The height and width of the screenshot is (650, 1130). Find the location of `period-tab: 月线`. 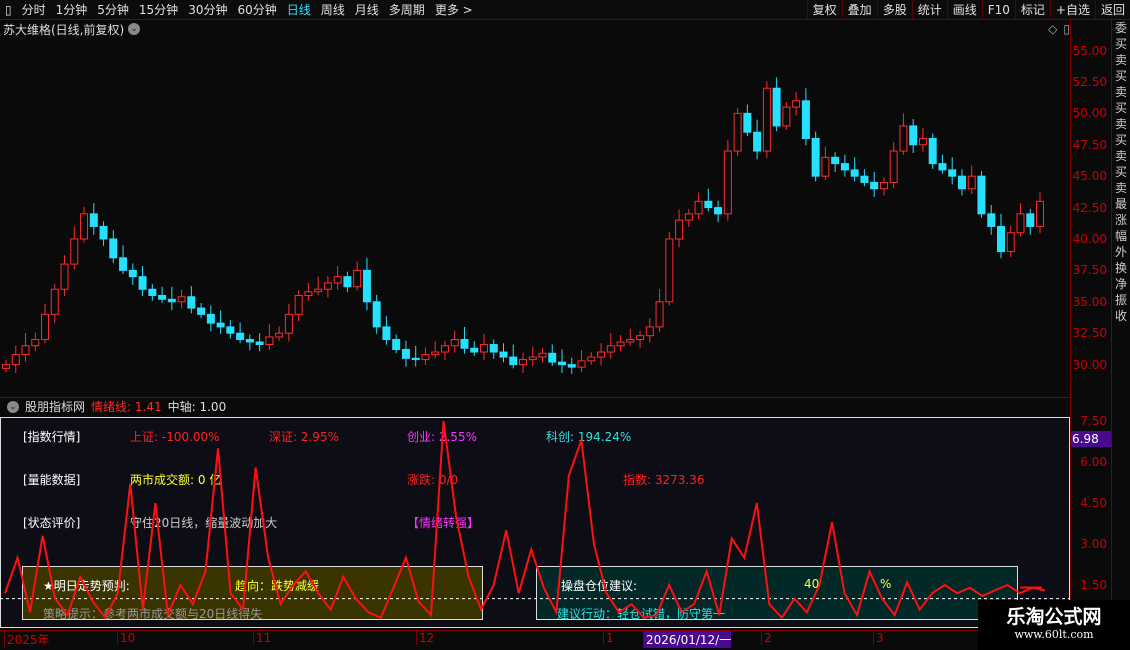

period-tab: 月线 is located at coordinates (366, 10).